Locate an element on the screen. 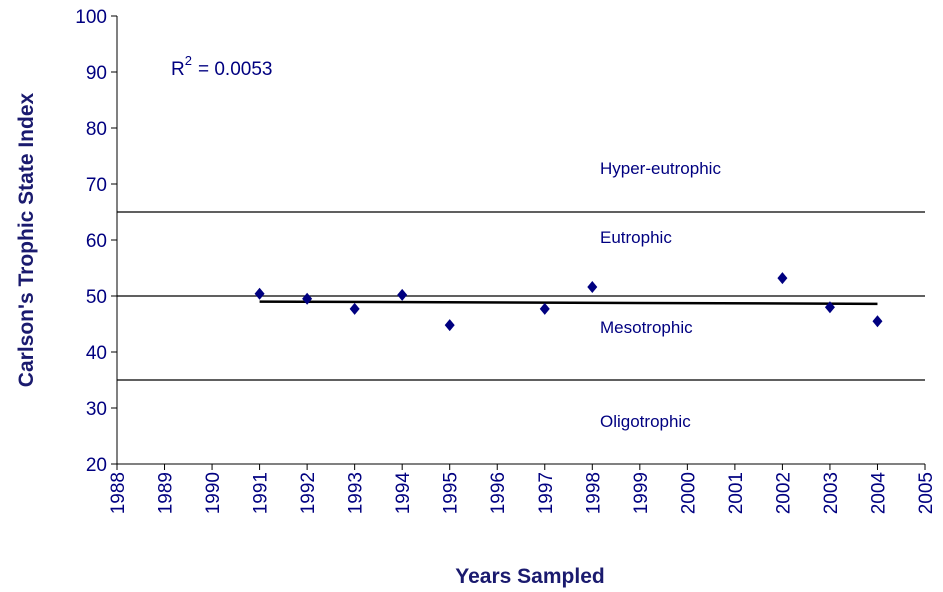  x-tick-label: 2000 is located at coordinates (688, 493).